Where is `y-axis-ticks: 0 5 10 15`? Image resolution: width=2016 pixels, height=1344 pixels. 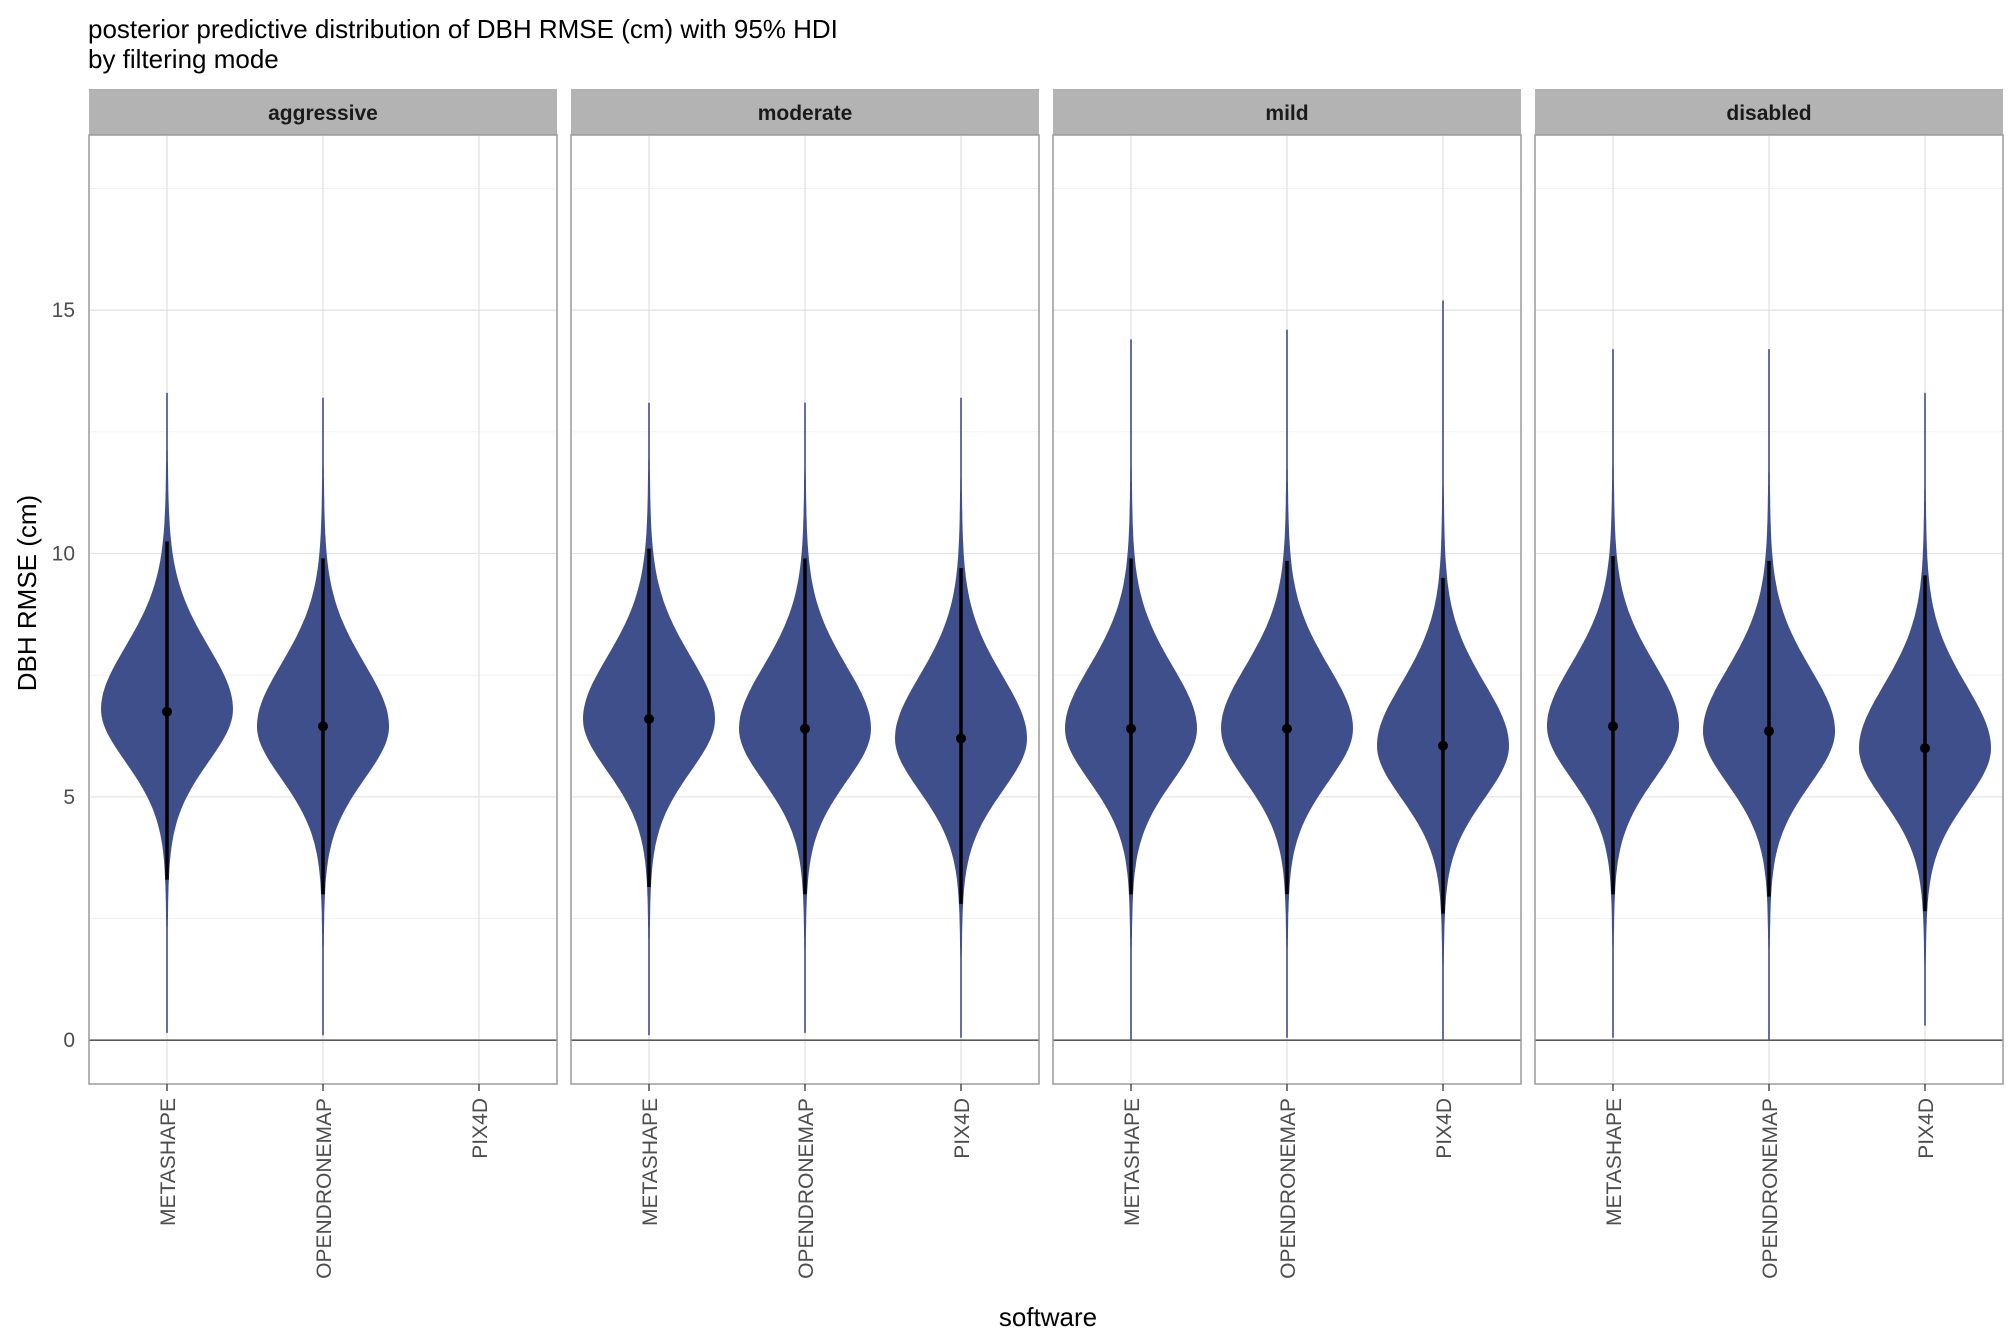 y-axis-ticks: 0 5 10 15 is located at coordinates (63, 675).